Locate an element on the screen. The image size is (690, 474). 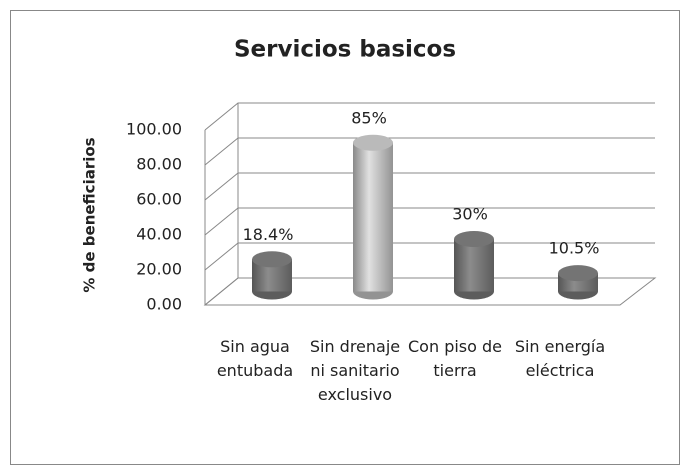
y-tick-label: 20.00 is located at coordinates (159, 269).